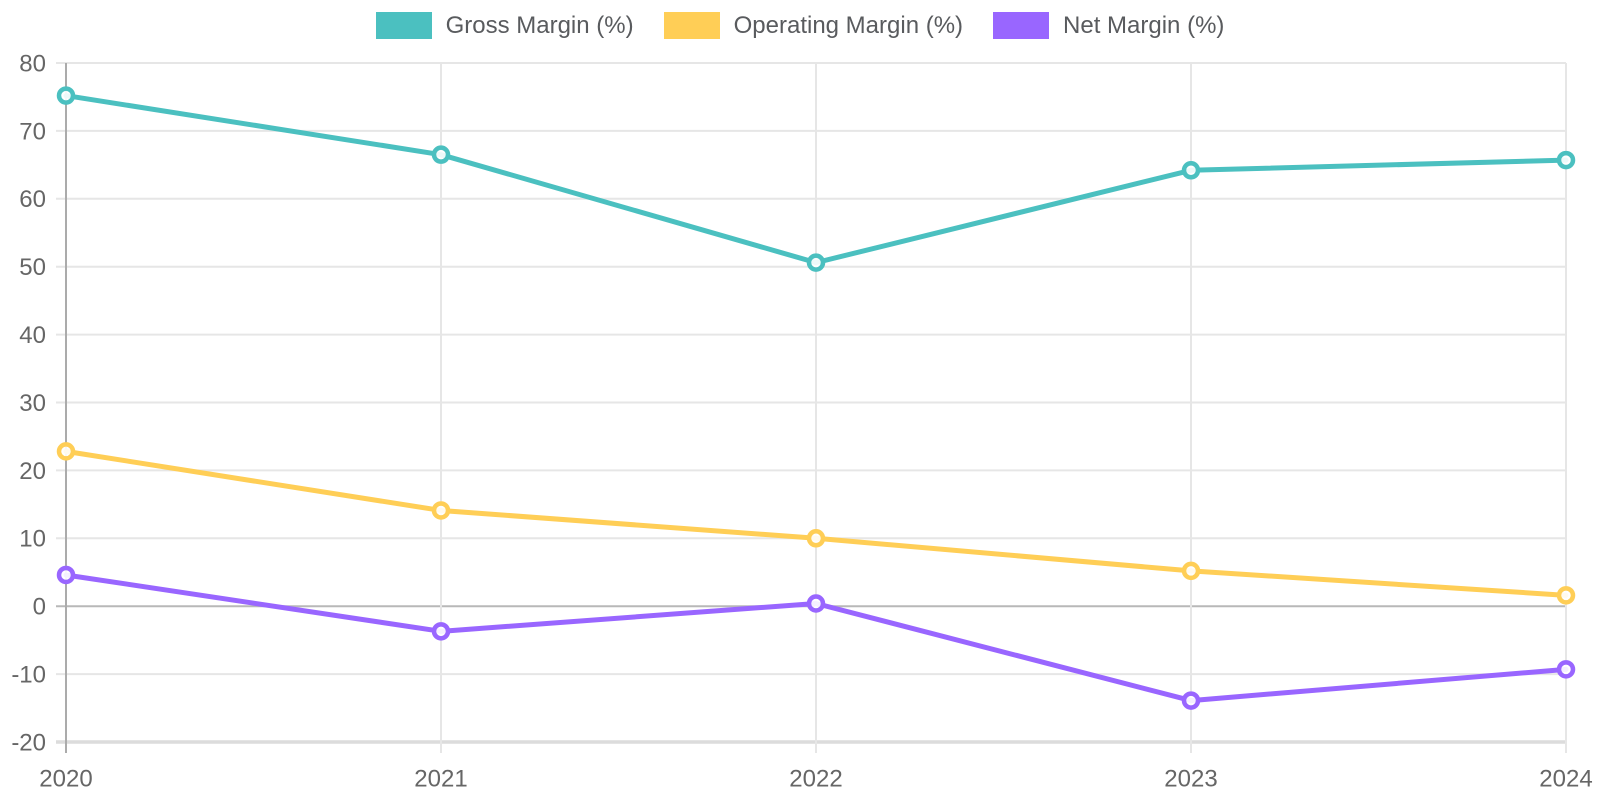 The width and height of the screenshot is (1600, 800). What do you see at coordinates (441, 510) in the screenshot?
I see `data-point-operating-margin-2021` at bounding box center [441, 510].